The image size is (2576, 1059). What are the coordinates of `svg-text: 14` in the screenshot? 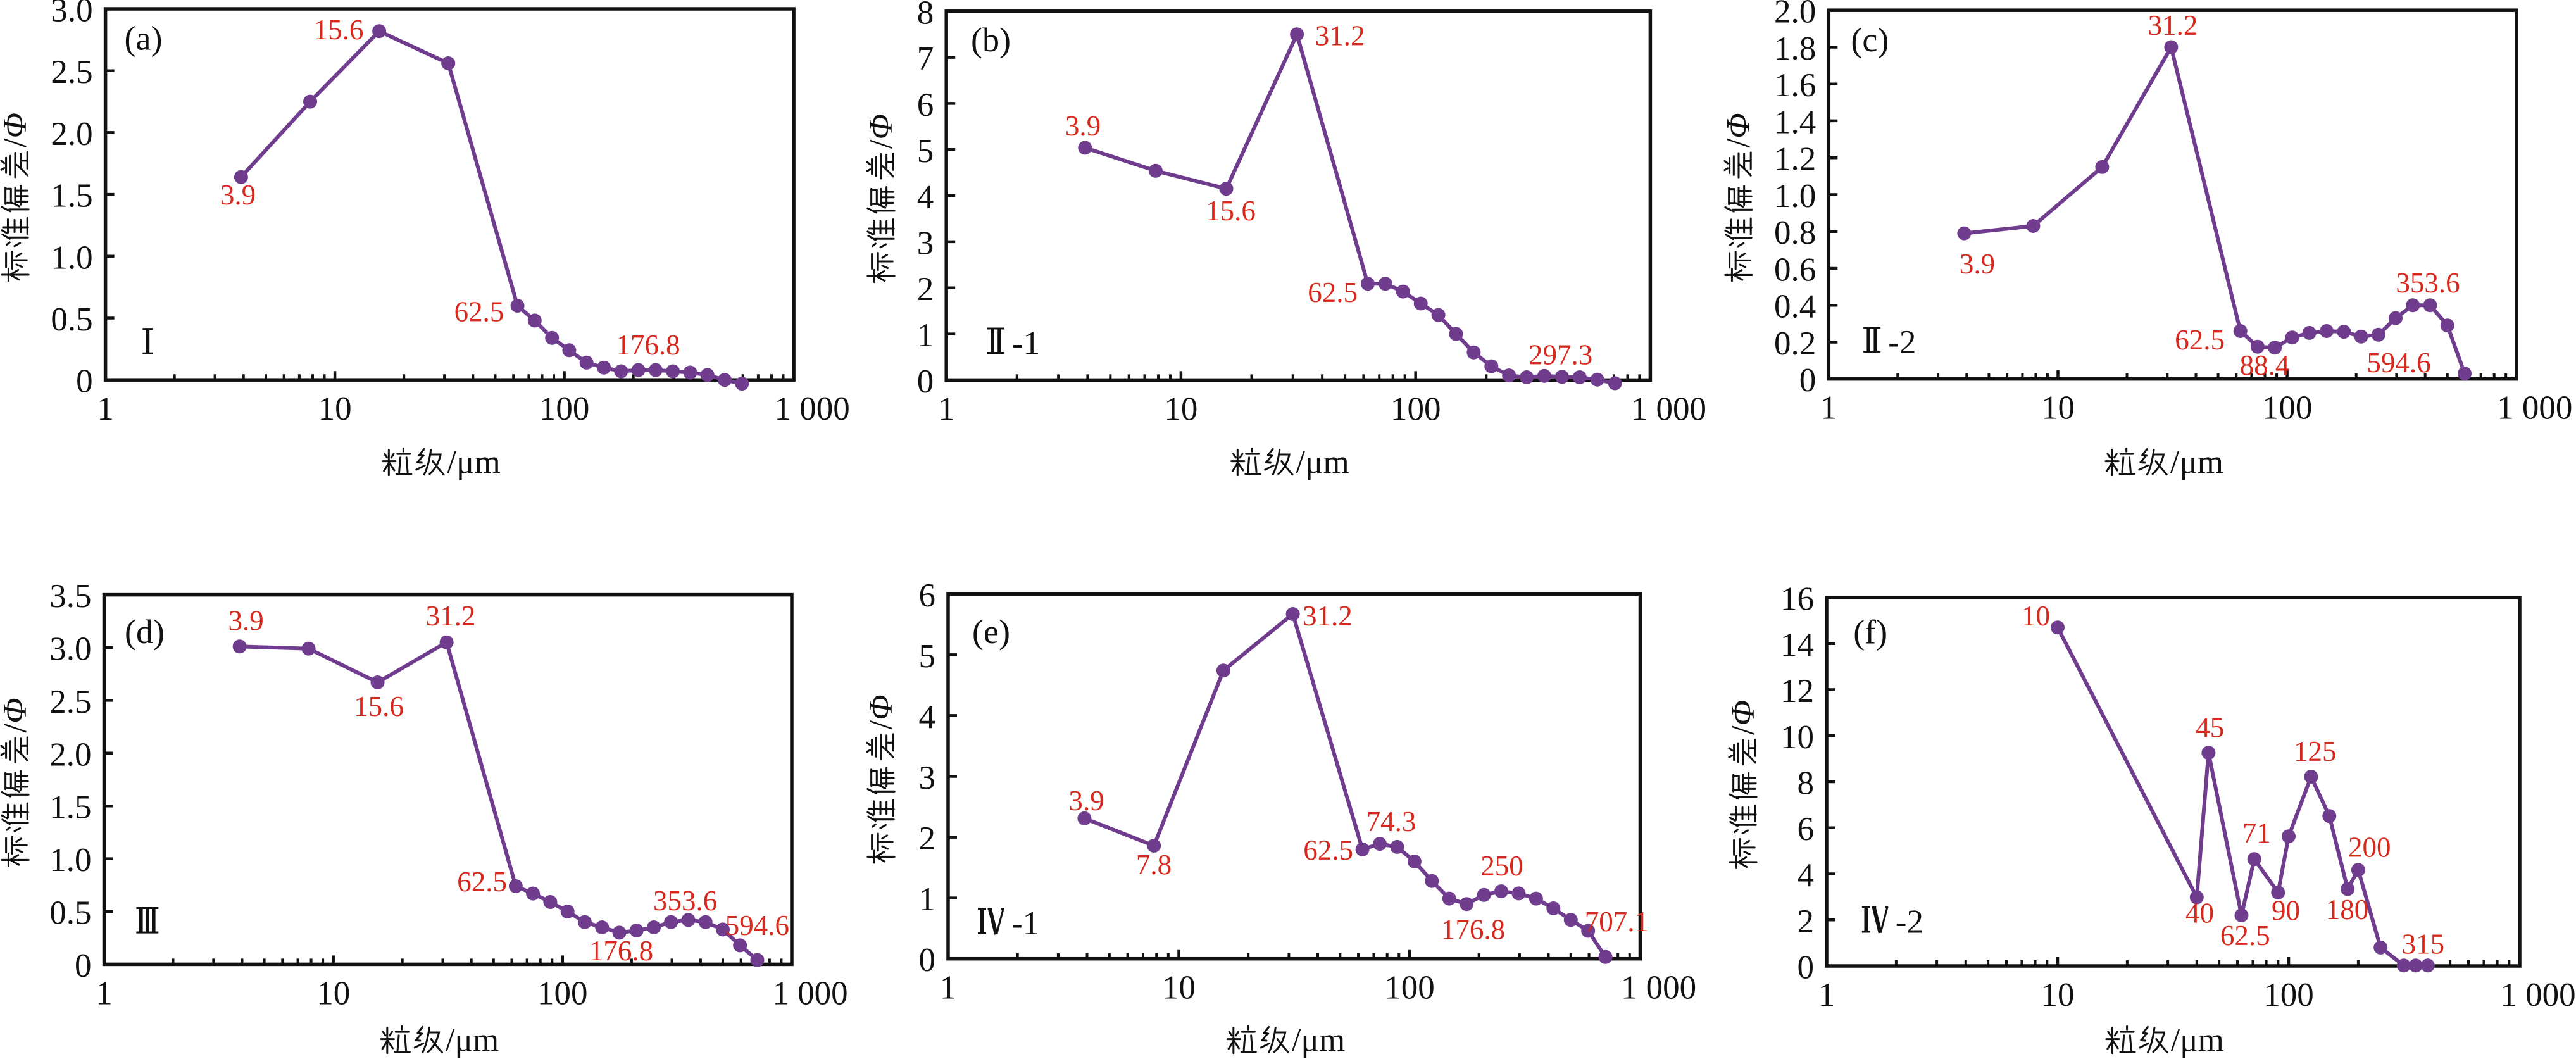 It's located at (1797, 645).